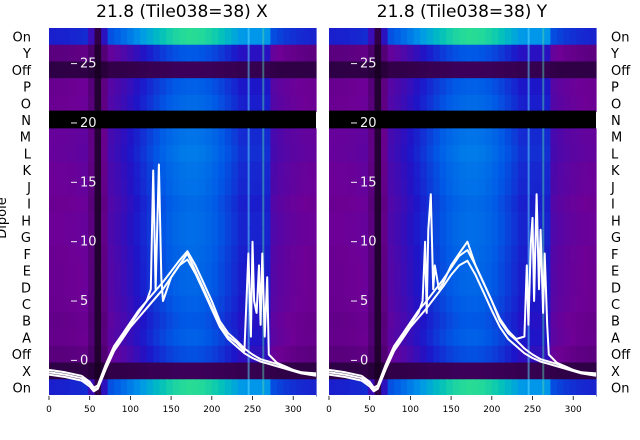  I want to click on left-row-label: M, so click(25, 138).